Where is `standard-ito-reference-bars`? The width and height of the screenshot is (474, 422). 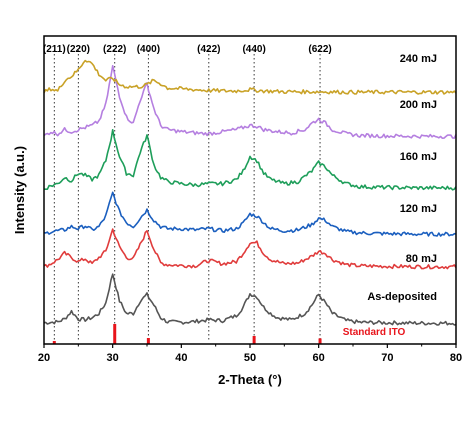 standard-ito-reference-bars is located at coordinates (187, 334).